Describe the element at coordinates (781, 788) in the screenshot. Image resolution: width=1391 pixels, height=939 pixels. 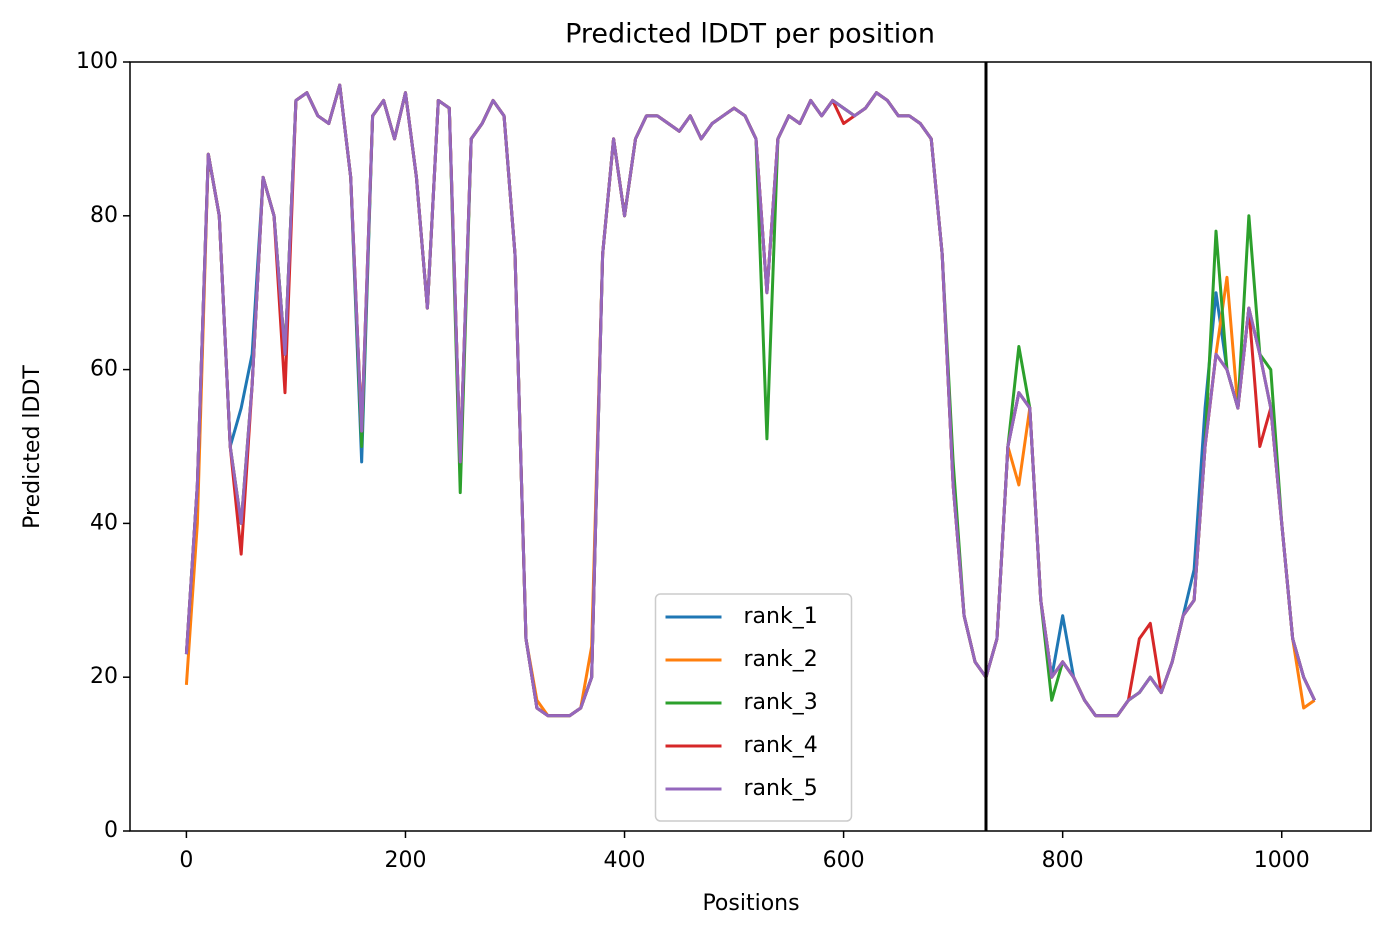
I see `legend-label: rank_5` at that location.